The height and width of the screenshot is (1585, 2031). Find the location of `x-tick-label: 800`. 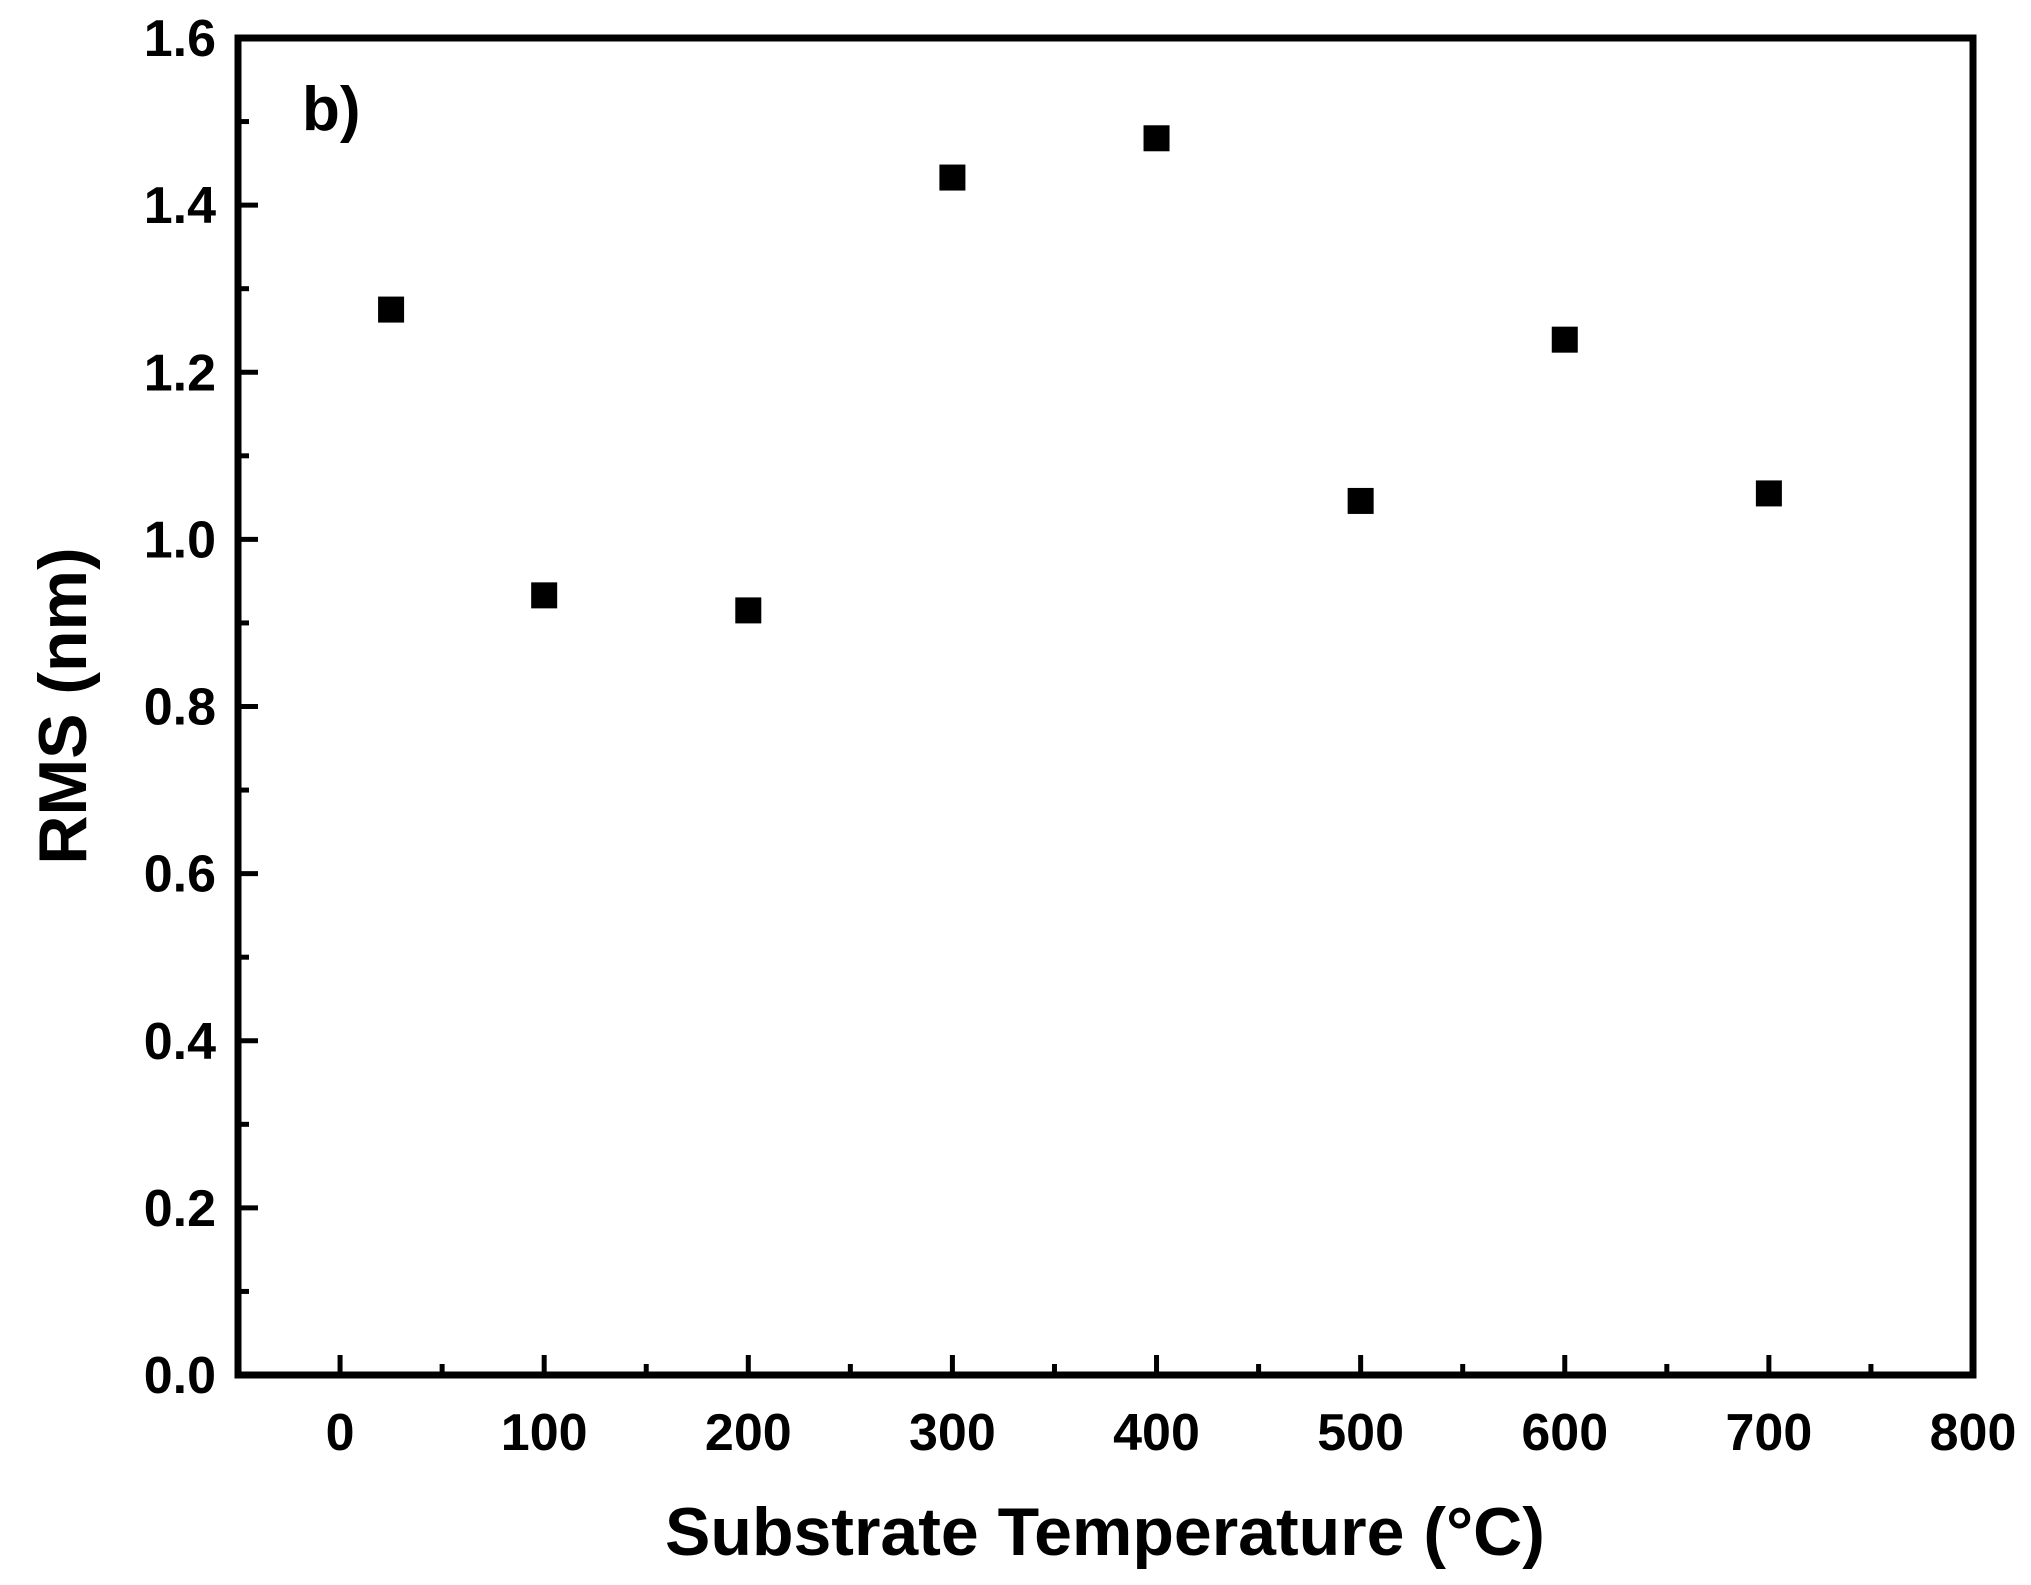

x-tick-label: 800 is located at coordinates (1973, 1433).